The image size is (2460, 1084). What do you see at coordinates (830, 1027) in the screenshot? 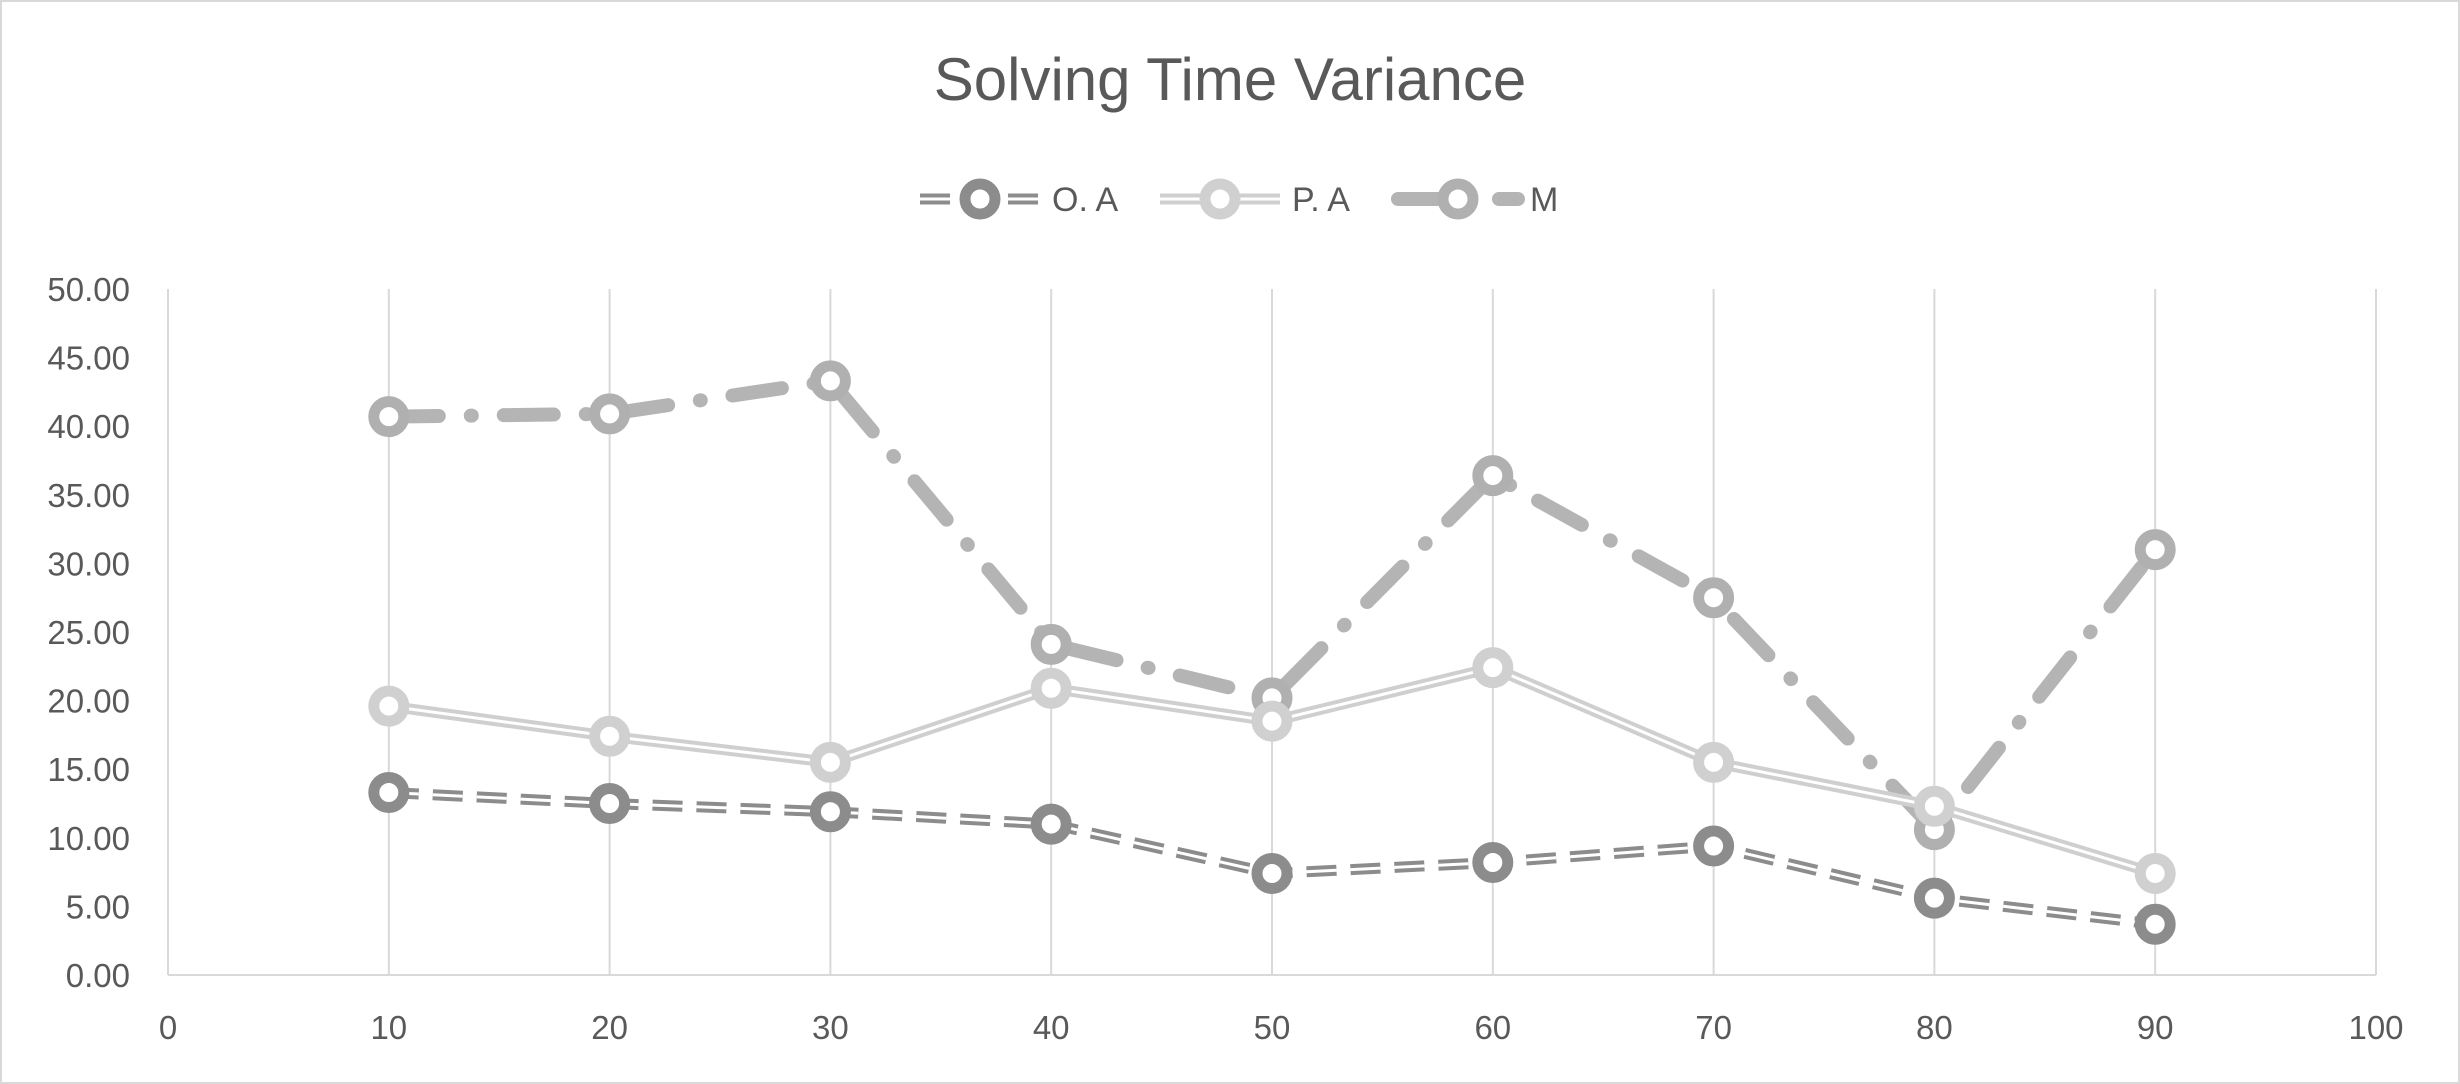
I see `x-tick-label: 30` at bounding box center [830, 1027].